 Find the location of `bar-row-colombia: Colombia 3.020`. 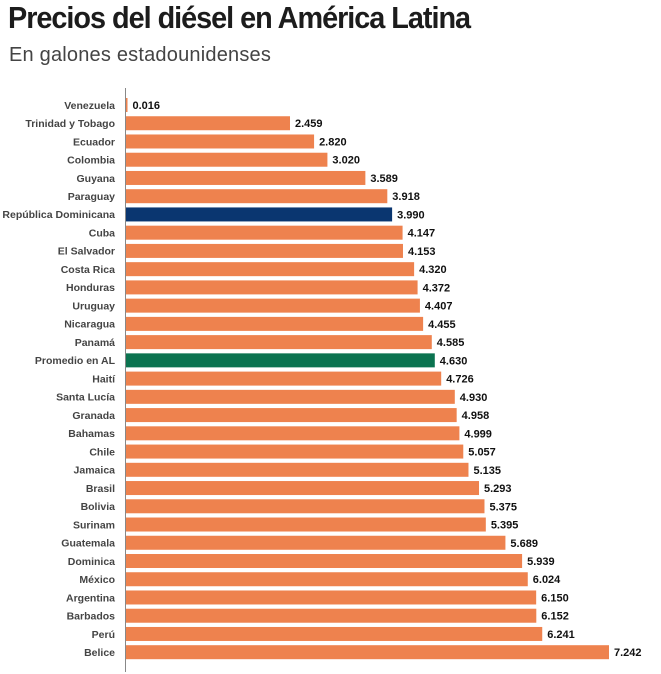

bar-row-colombia: Colombia 3.020 is located at coordinates (213, 159).